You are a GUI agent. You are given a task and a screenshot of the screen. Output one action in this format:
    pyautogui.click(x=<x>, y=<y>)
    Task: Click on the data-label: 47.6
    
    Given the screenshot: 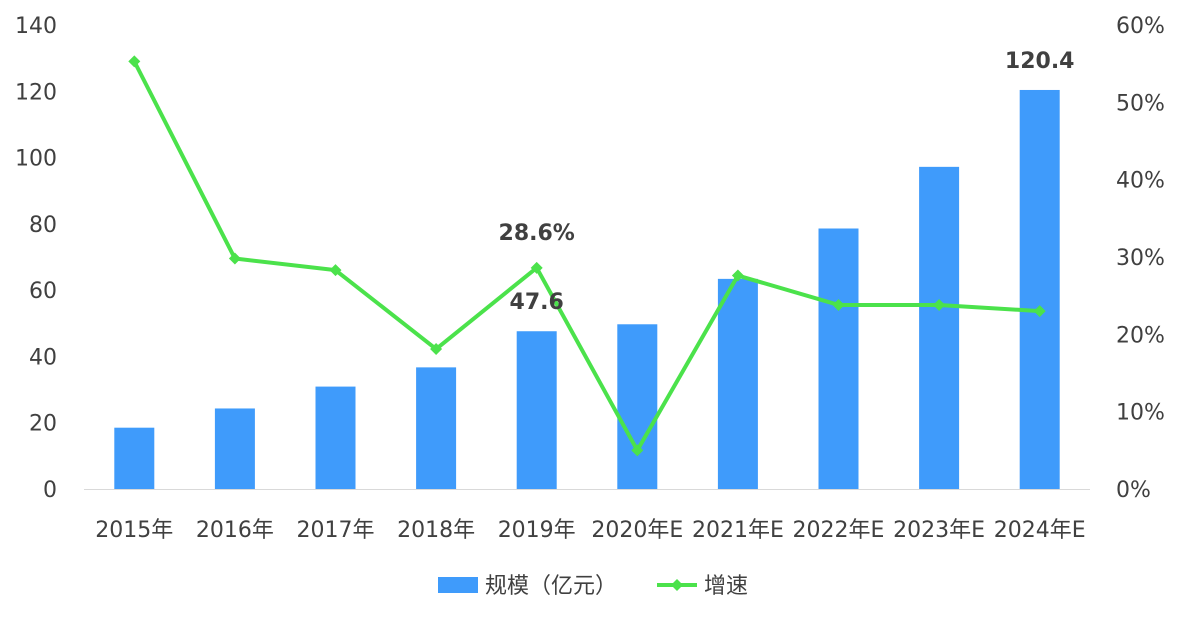 What is the action you would take?
    pyautogui.click(x=537, y=302)
    